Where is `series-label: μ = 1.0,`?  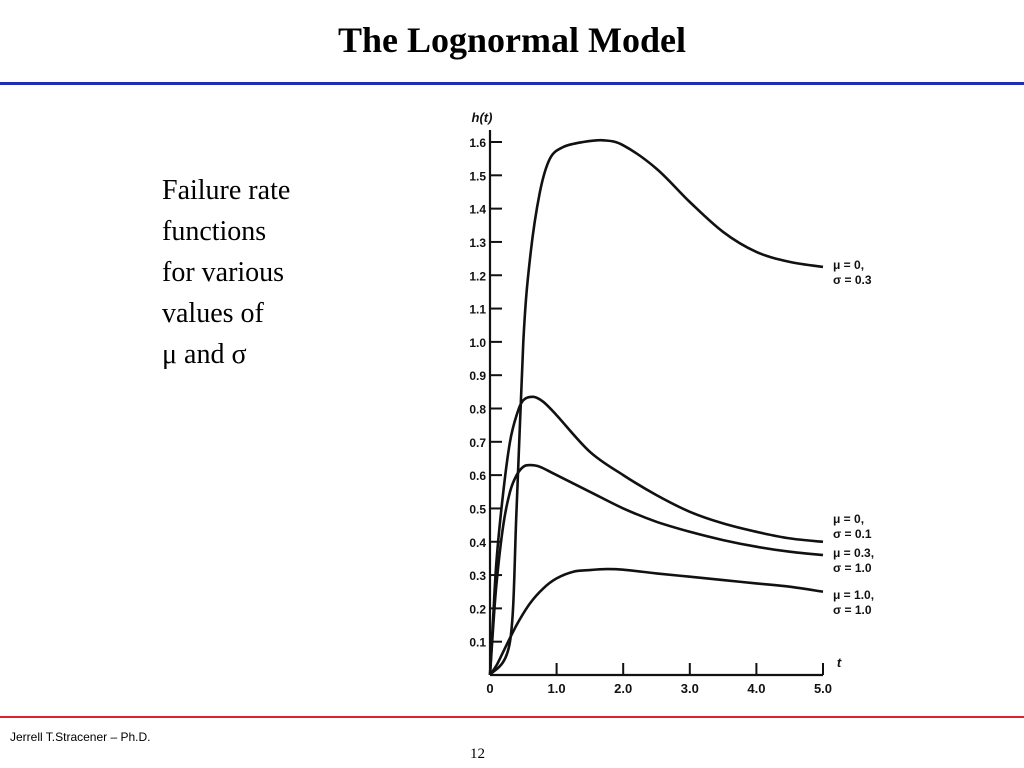 series-label: μ = 1.0, is located at coordinates (853, 595).